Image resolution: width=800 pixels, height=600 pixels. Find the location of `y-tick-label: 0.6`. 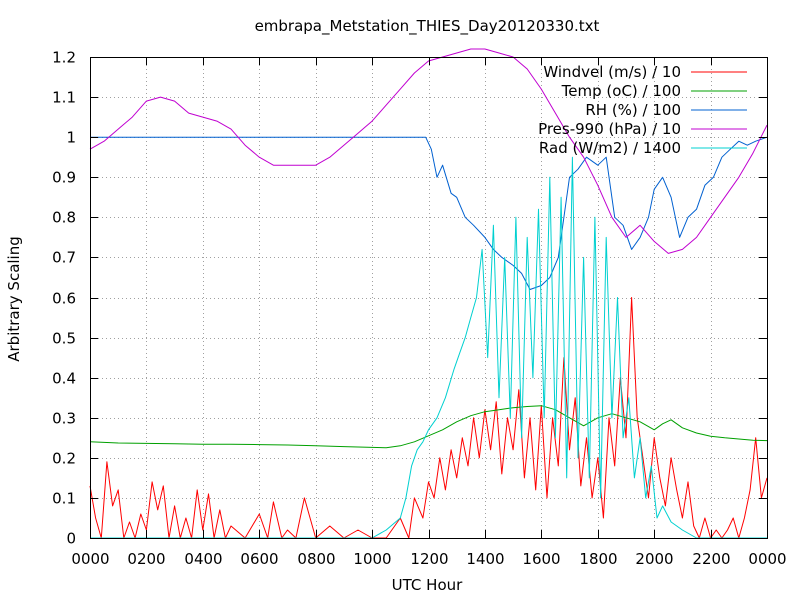

y-tick-label: 0.6 is located at coordinates (64, 299).